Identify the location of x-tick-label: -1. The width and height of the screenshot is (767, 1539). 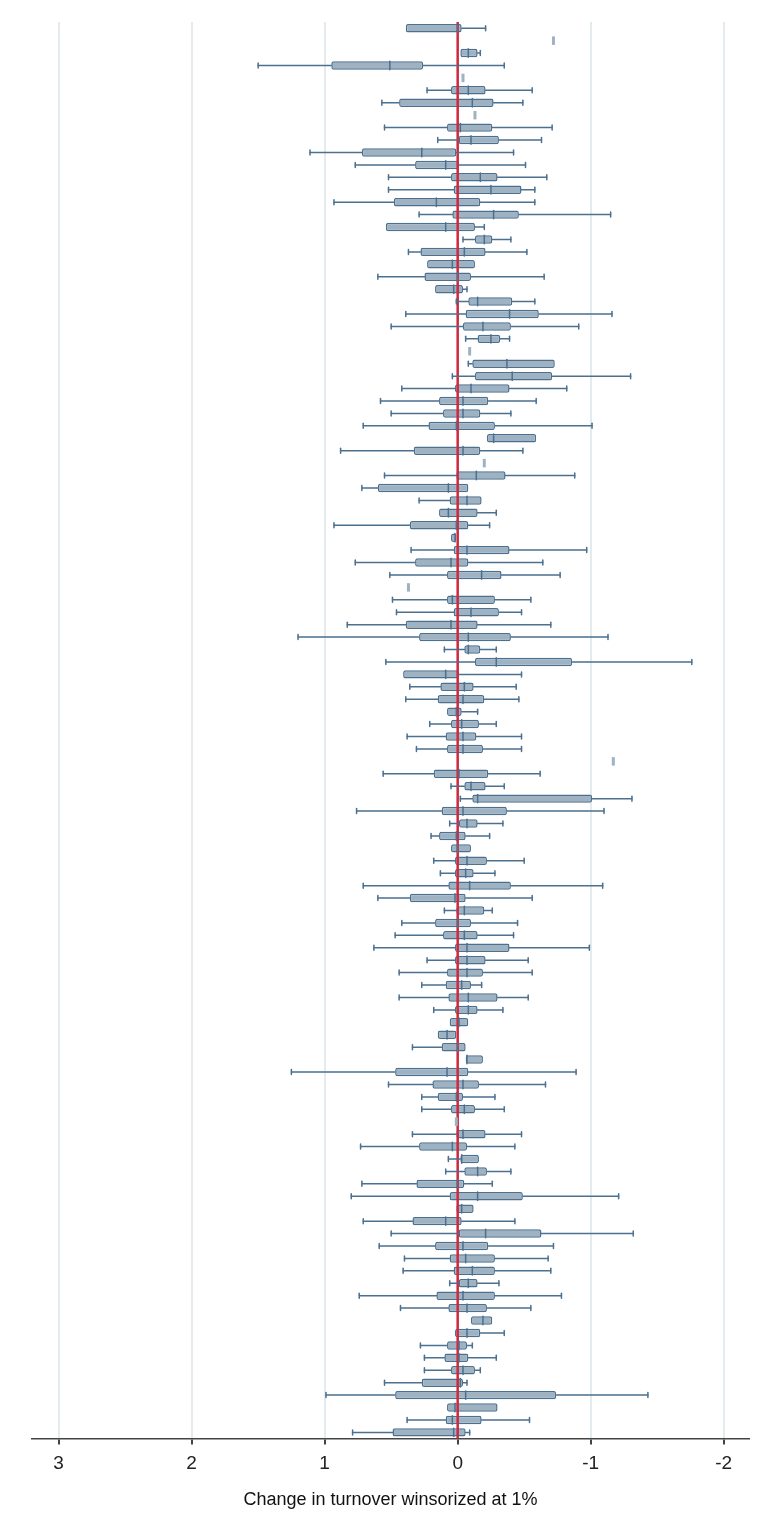
(591, 1463).